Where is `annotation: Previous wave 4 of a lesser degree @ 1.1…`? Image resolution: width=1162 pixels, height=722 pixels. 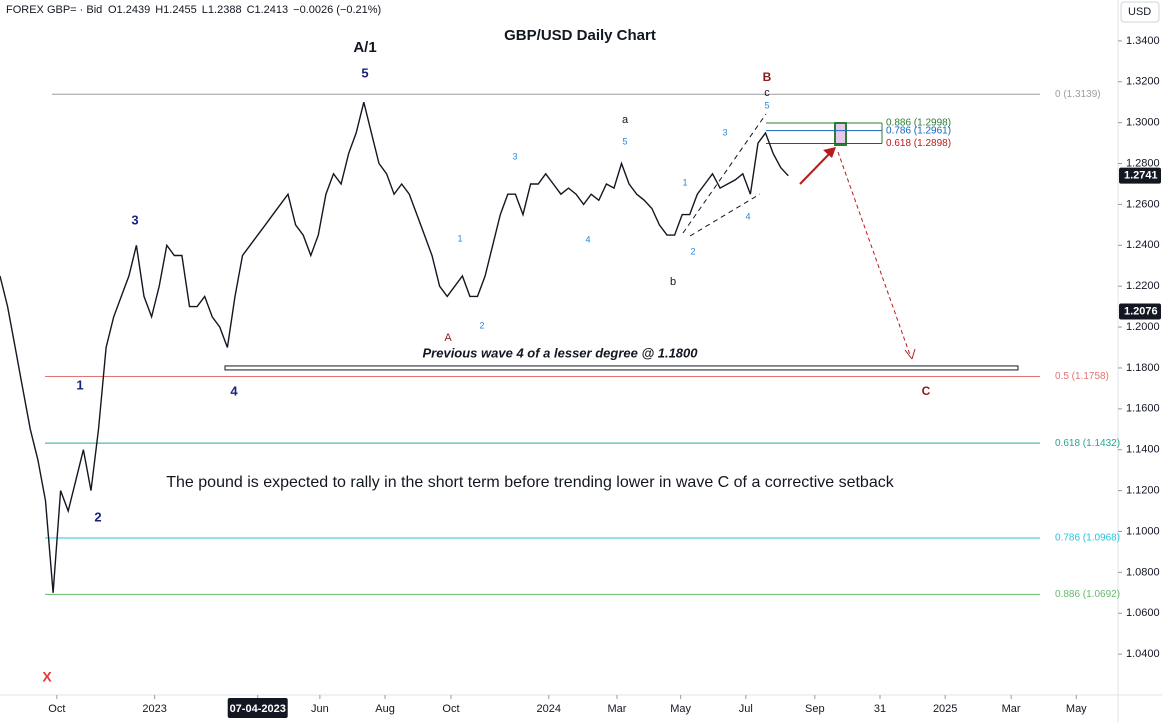
annotation: Previous wave 4 of a lesser degree @ 1.1… is located at coordinates (561, 352).